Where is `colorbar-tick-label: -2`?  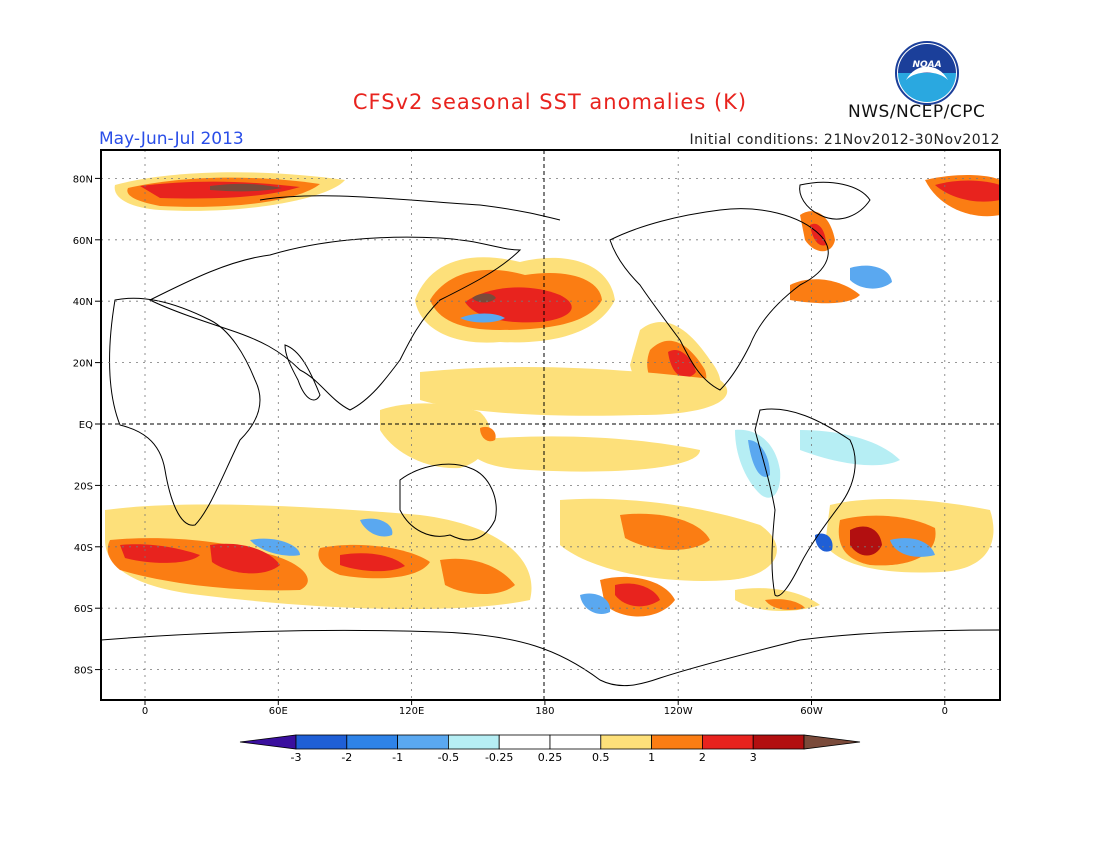 colorbar-tick-label: -2 is located at coordinates (346, 757).